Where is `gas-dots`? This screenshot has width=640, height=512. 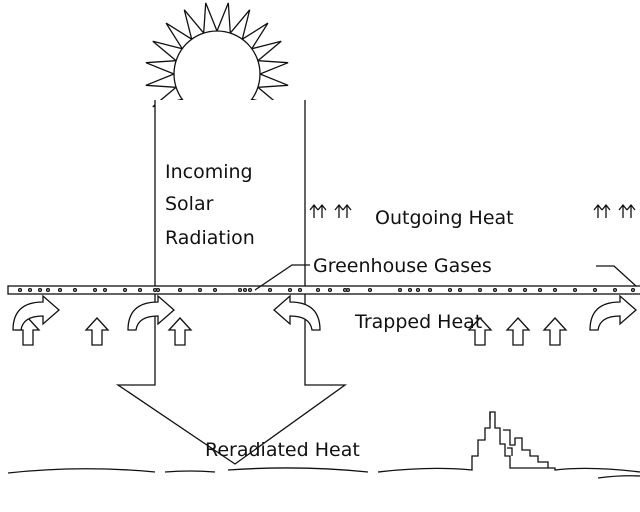
gas-dots is located at coordinates (326, 290).